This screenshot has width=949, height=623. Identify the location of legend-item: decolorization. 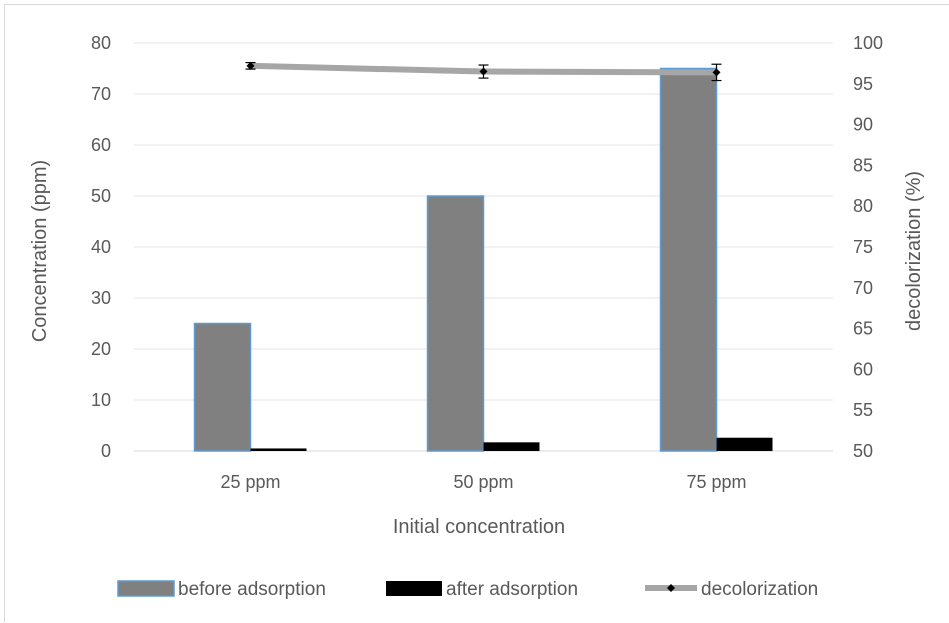
(731, 589).